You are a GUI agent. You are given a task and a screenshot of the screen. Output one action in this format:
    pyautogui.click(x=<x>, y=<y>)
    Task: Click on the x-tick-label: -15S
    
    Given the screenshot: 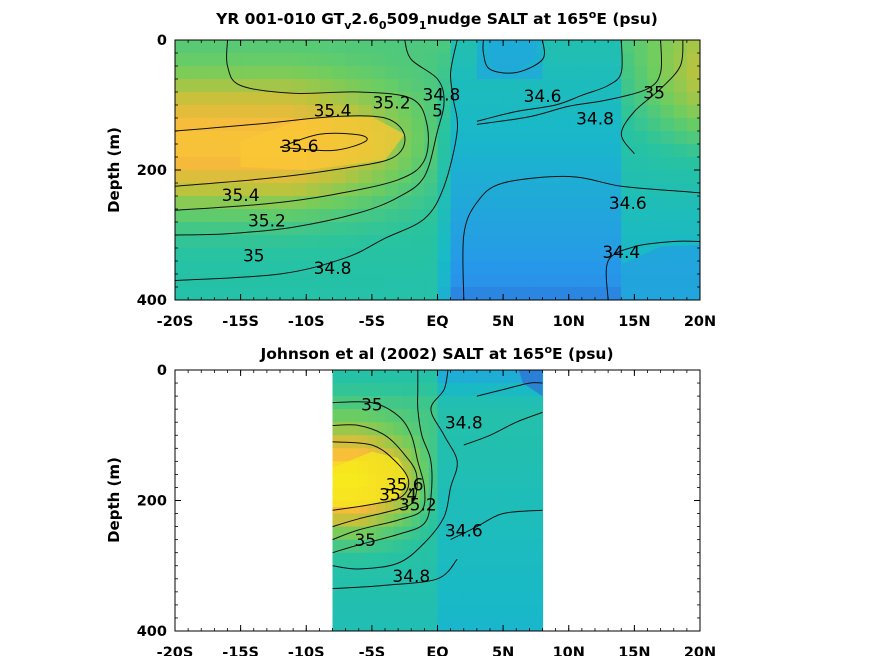 What is the action you would take?
    pyautogui.click(x=240, y=650)
    